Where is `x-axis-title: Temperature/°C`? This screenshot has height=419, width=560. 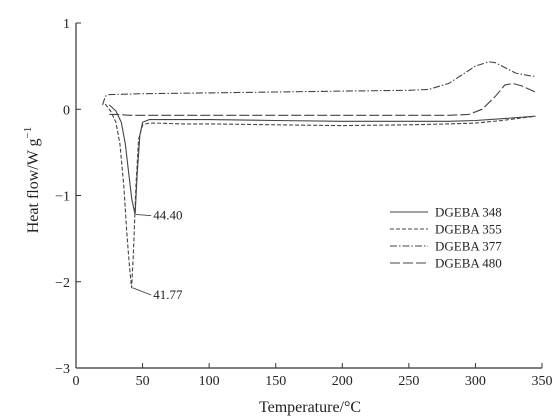
x-axis-title: Temperature/°C is located at coordinates (310, 407).